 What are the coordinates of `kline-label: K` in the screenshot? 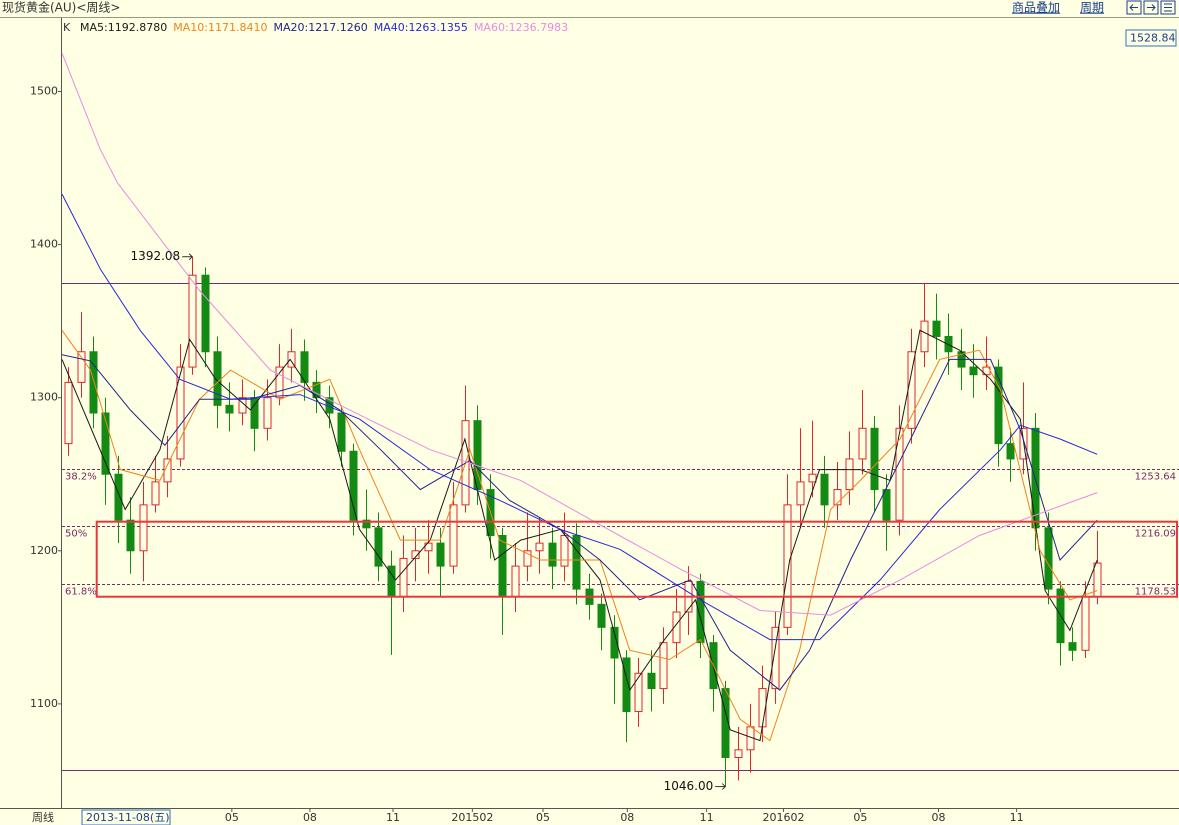 It's located at (67, 27).